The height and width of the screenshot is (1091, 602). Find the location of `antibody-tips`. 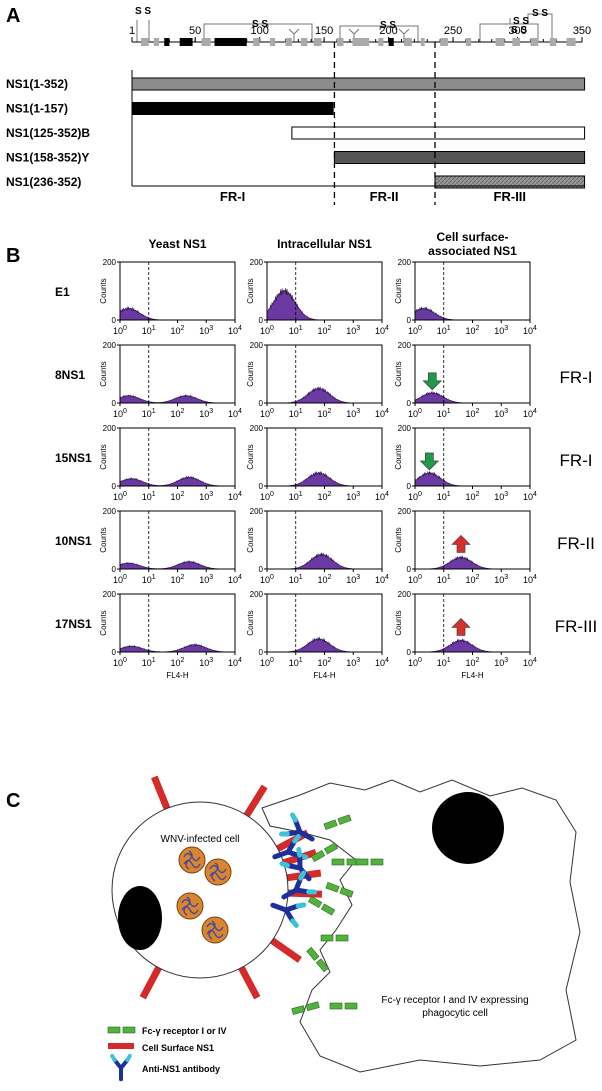

antibody-tips is located at coordinates (121, 1057).